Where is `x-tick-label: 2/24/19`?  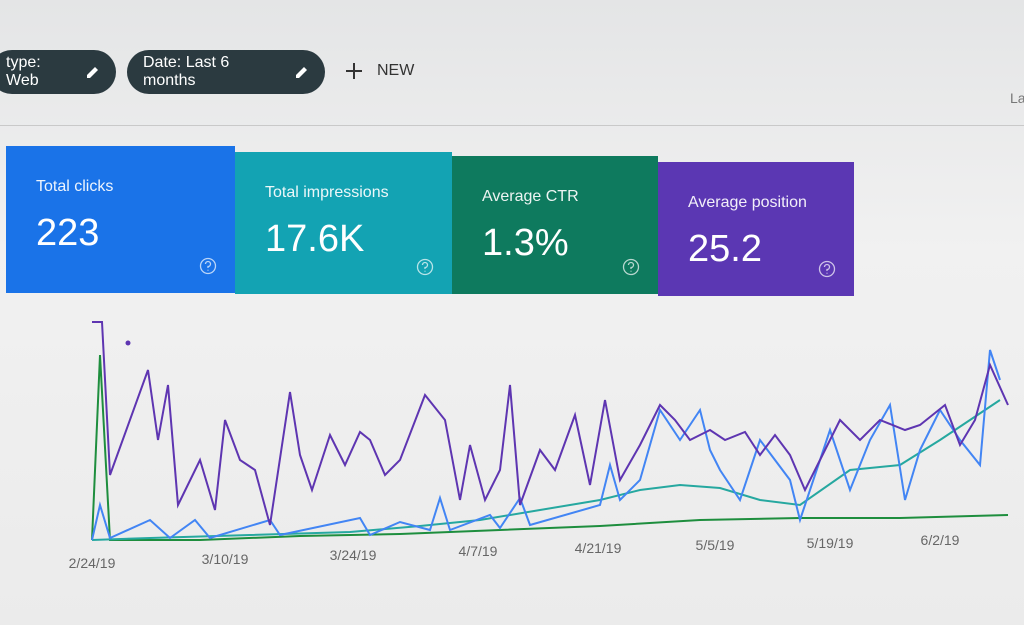
x-tick-label: 2/24/19 is located at coordinates (92, 563).